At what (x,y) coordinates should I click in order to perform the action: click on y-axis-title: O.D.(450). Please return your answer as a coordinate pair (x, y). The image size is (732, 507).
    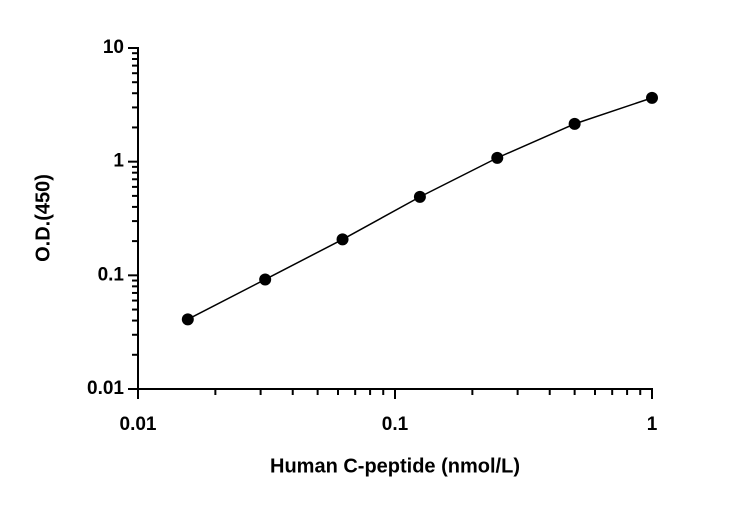
    Looking at the image, I should click on (43, 218).